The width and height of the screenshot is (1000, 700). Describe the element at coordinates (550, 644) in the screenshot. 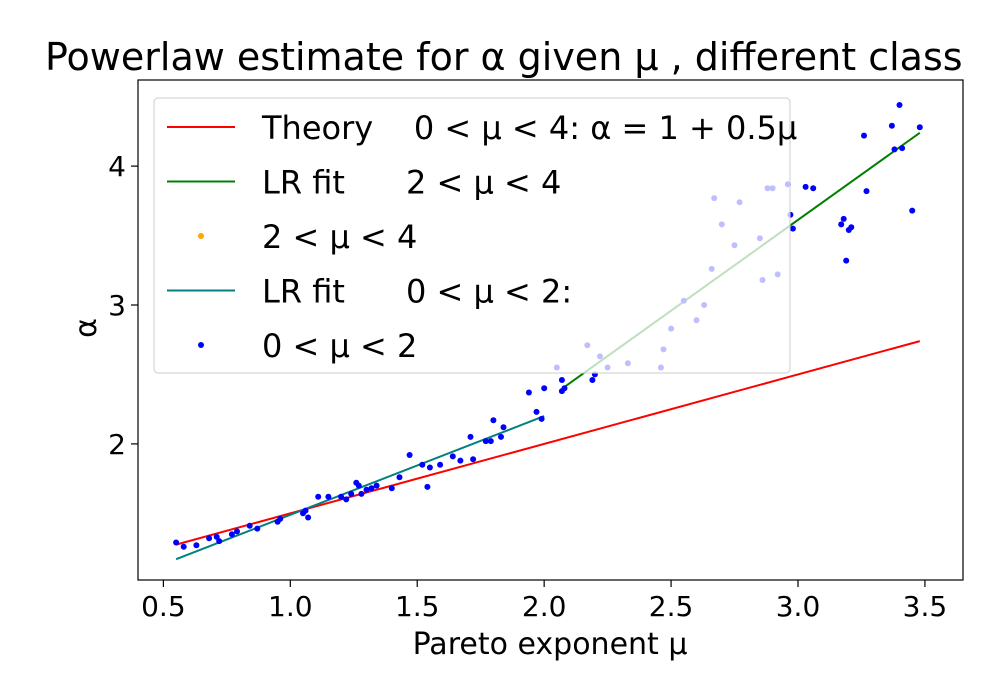

I see `x-axis-label: Pareto exponent μ` at that location.